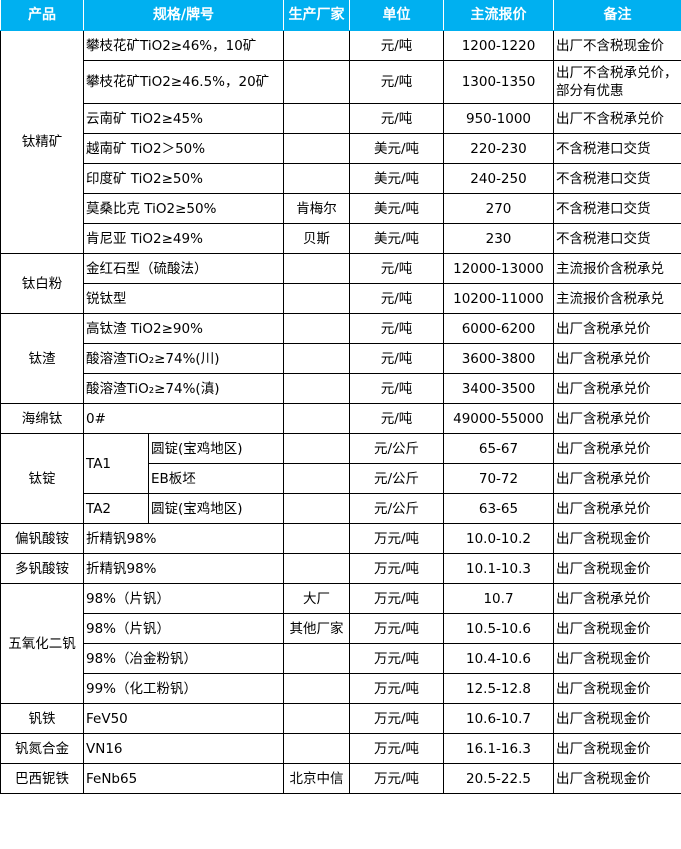 This screenshot has height=849, width=681. Describe the element at coordinates (341, 628) in the screenshot. I see `table-row: 98%（片钒） 其他厂家 万元/吨 10.5-10.6 出厂含税现金价` at that location.